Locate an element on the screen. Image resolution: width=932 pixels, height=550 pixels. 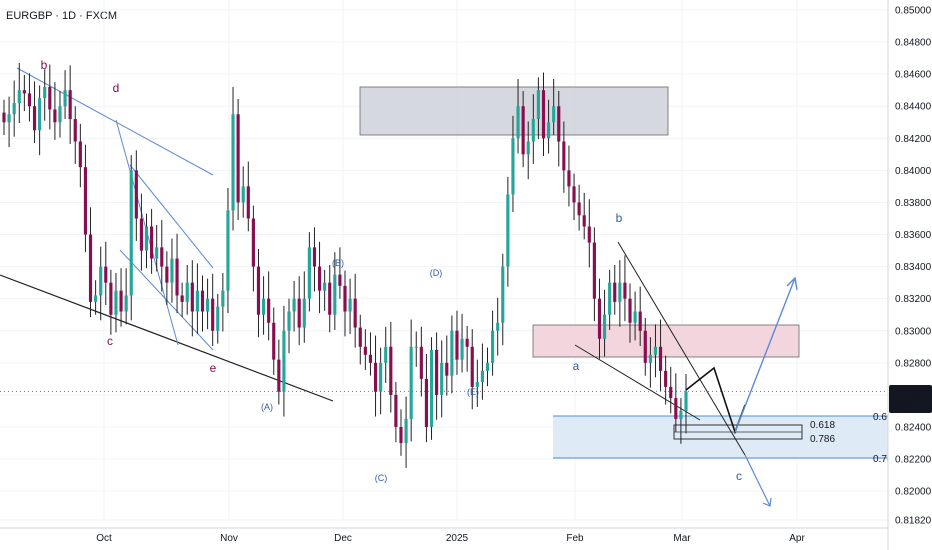
wave-label: e is located at coordinates (213, 368).